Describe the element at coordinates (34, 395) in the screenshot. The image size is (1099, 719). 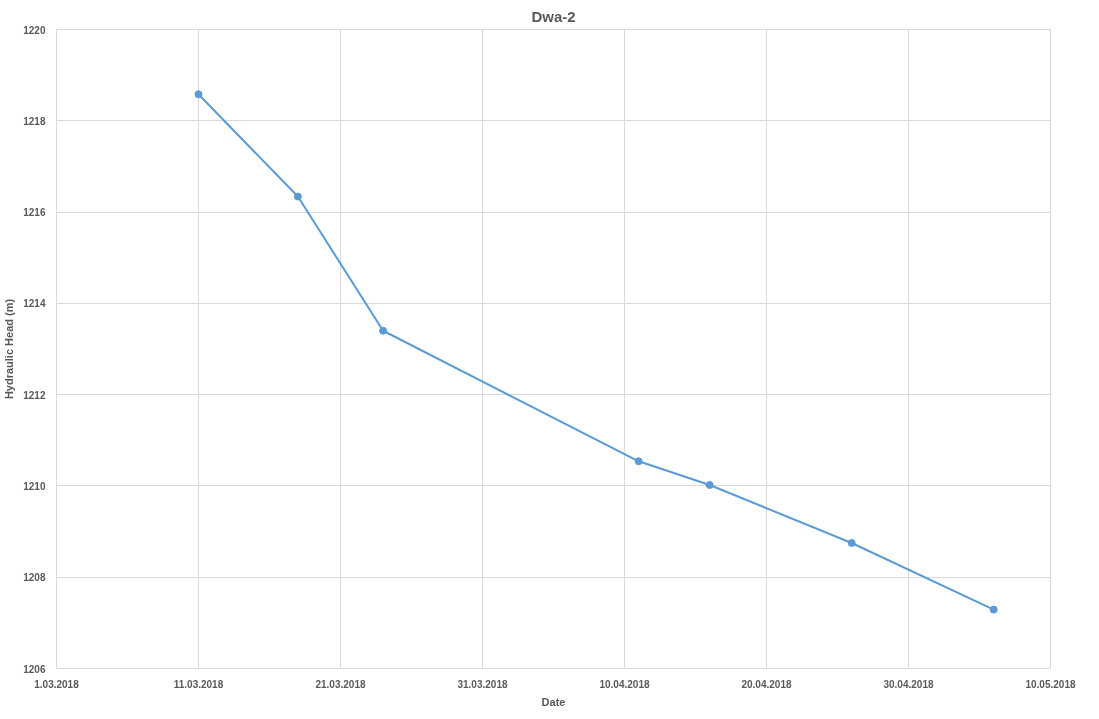
I see `y-tick-label: 1212` at that location.